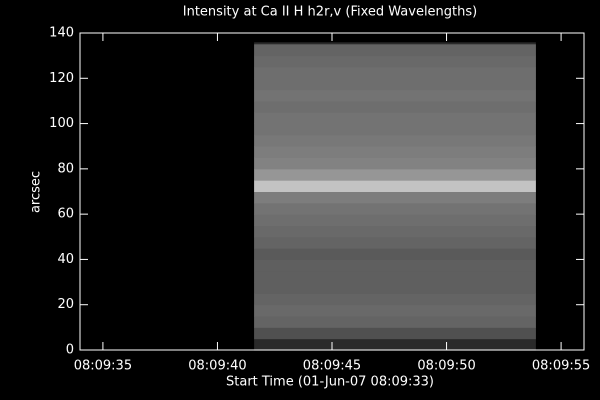 Image resolution: width=600 pixels, height=400 pixels. What do you see at coordinates (332, 366) in the screenshot?
I see `x-tick-label: 08:09:45` at bounding box center [332, 366].